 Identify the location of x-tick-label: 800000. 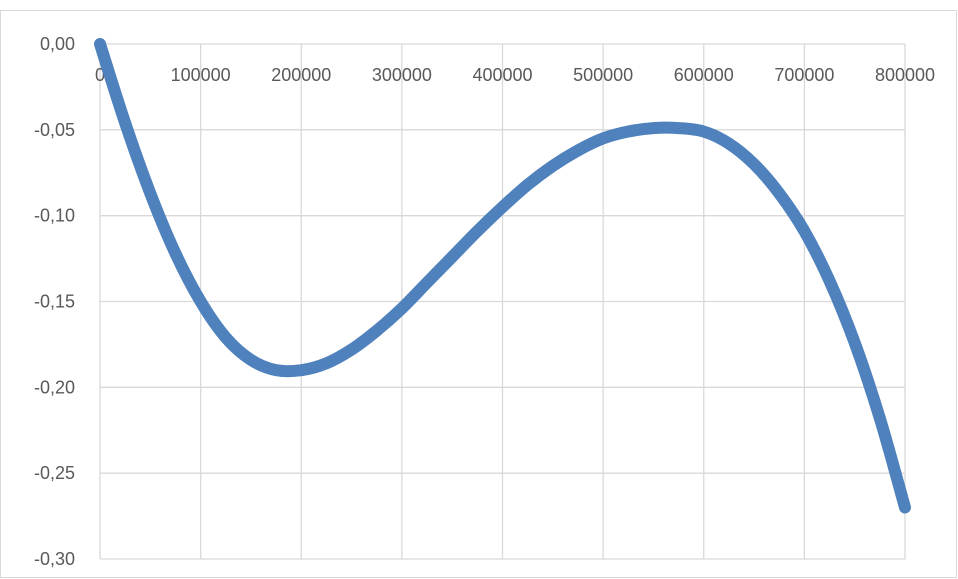
(905, 75).